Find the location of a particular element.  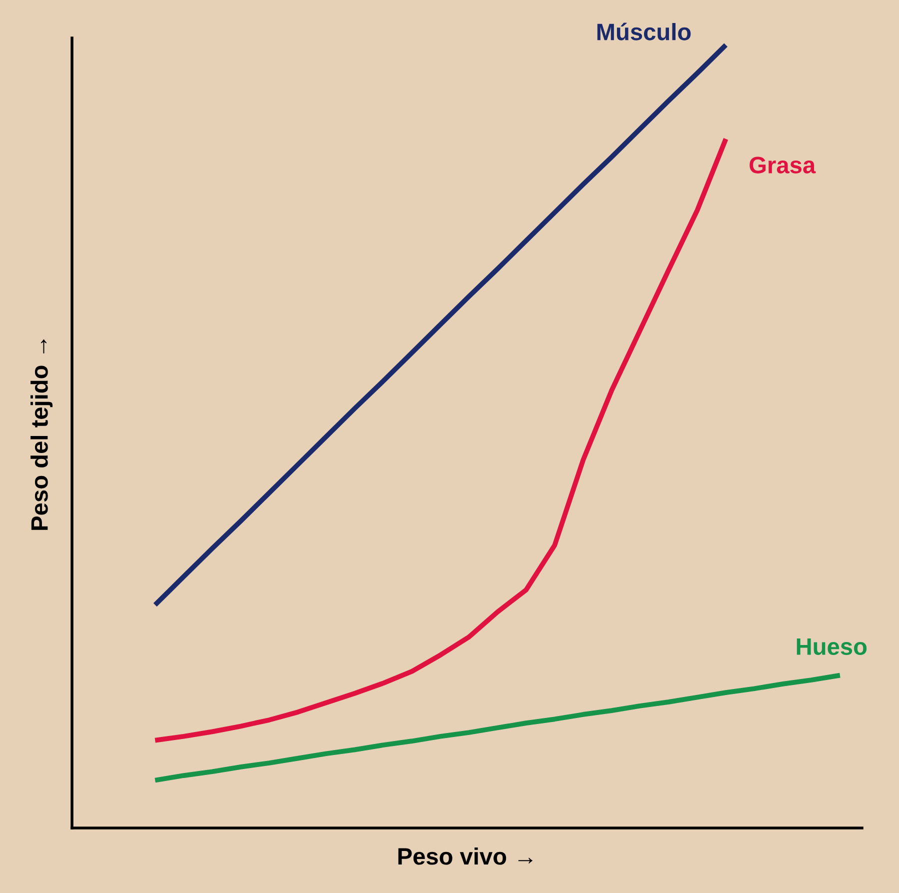

y-axis-title: Peso del tejido → is located at coordinates (41, 434).